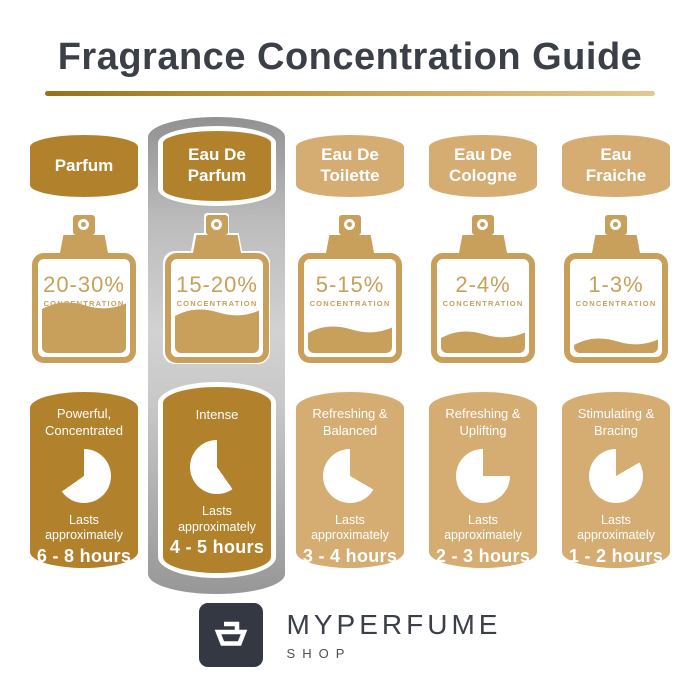 This screenshot has width=700, height=700. I want to click on duration-card: Intense Lasts approximately 4 - 5 hours, so click(217, 480).